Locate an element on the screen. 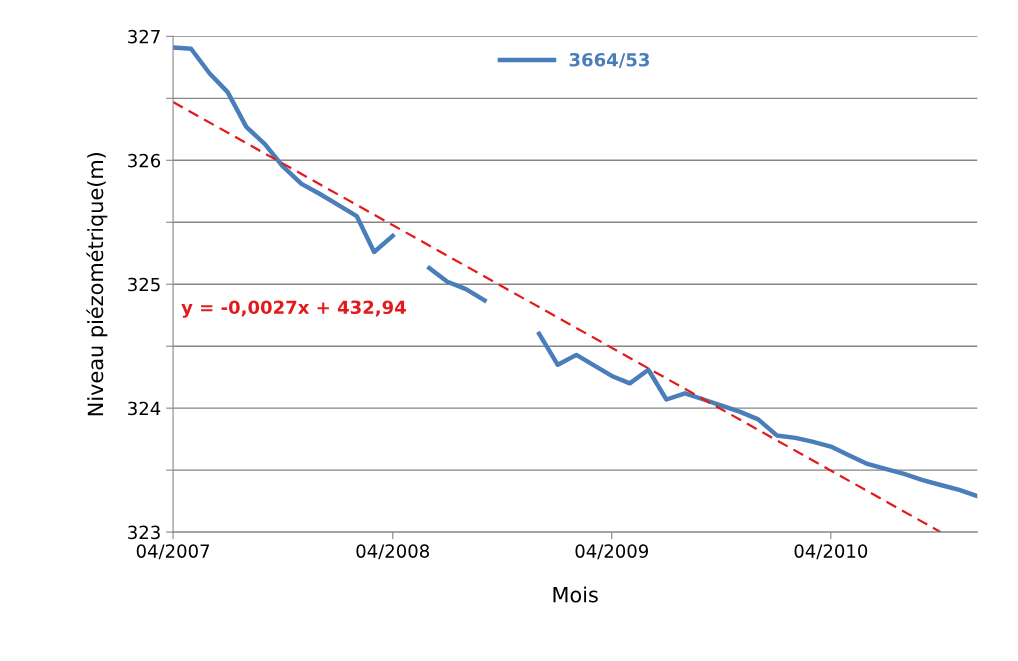  y-tick-label: 325 is located at coordinates (144, 284).